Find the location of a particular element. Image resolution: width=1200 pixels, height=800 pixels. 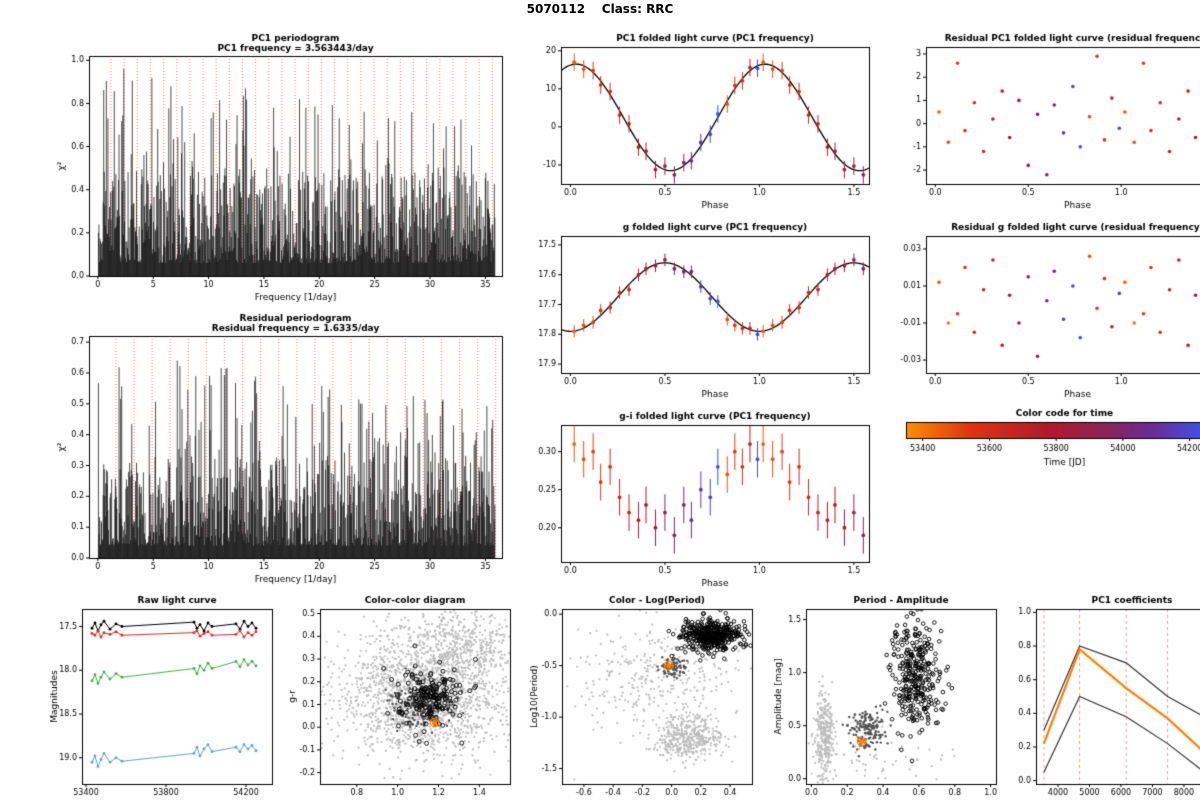

period-amplitude-canvas is located at coordinates (888, 697).